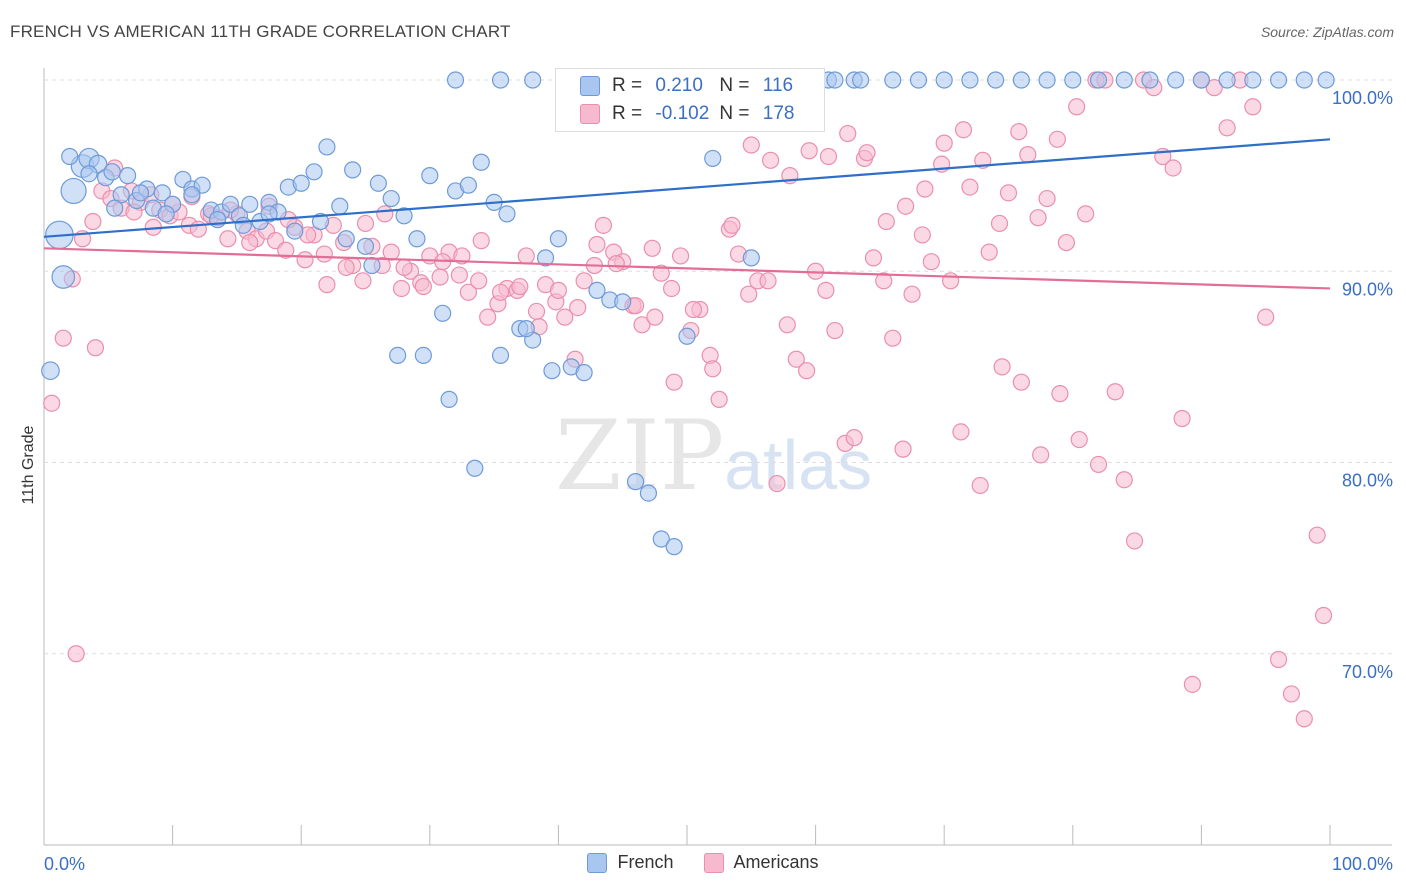 The width and height of the screenshot is (1406, 892). Describe the element at coordinates (597, 862) in the screenshot. I see `legend-swatch-french` at that location.